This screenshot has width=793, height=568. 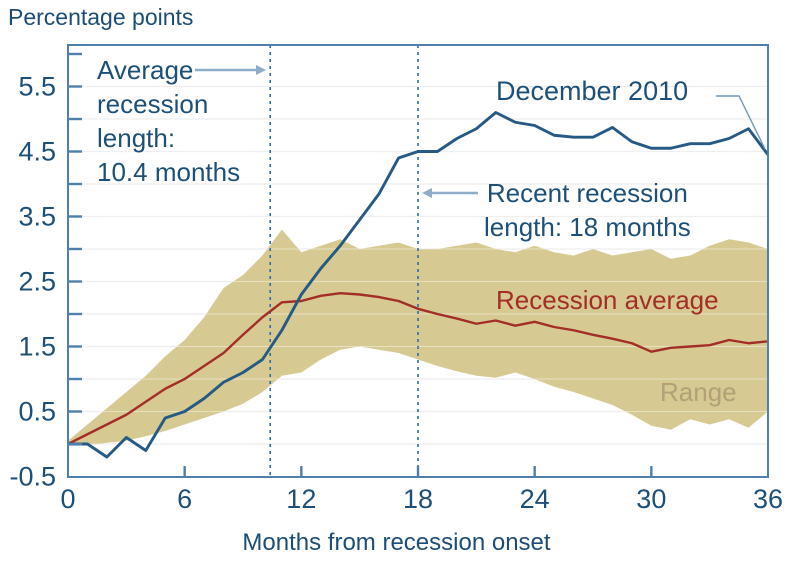 I want to click on arrow-average-length-head-icon, so click(x=261, y=70).